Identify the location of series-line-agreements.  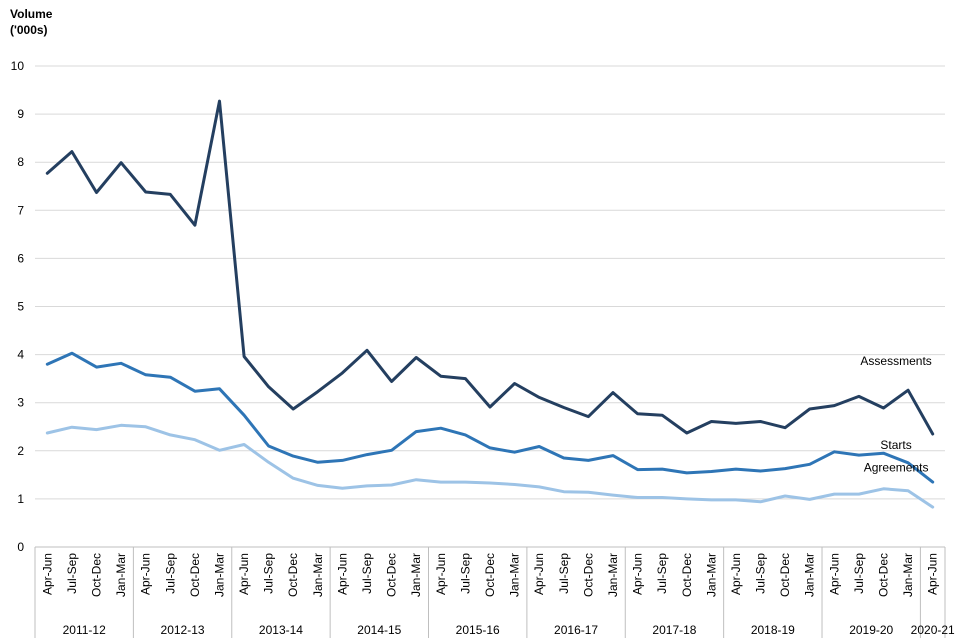
(490, 466).